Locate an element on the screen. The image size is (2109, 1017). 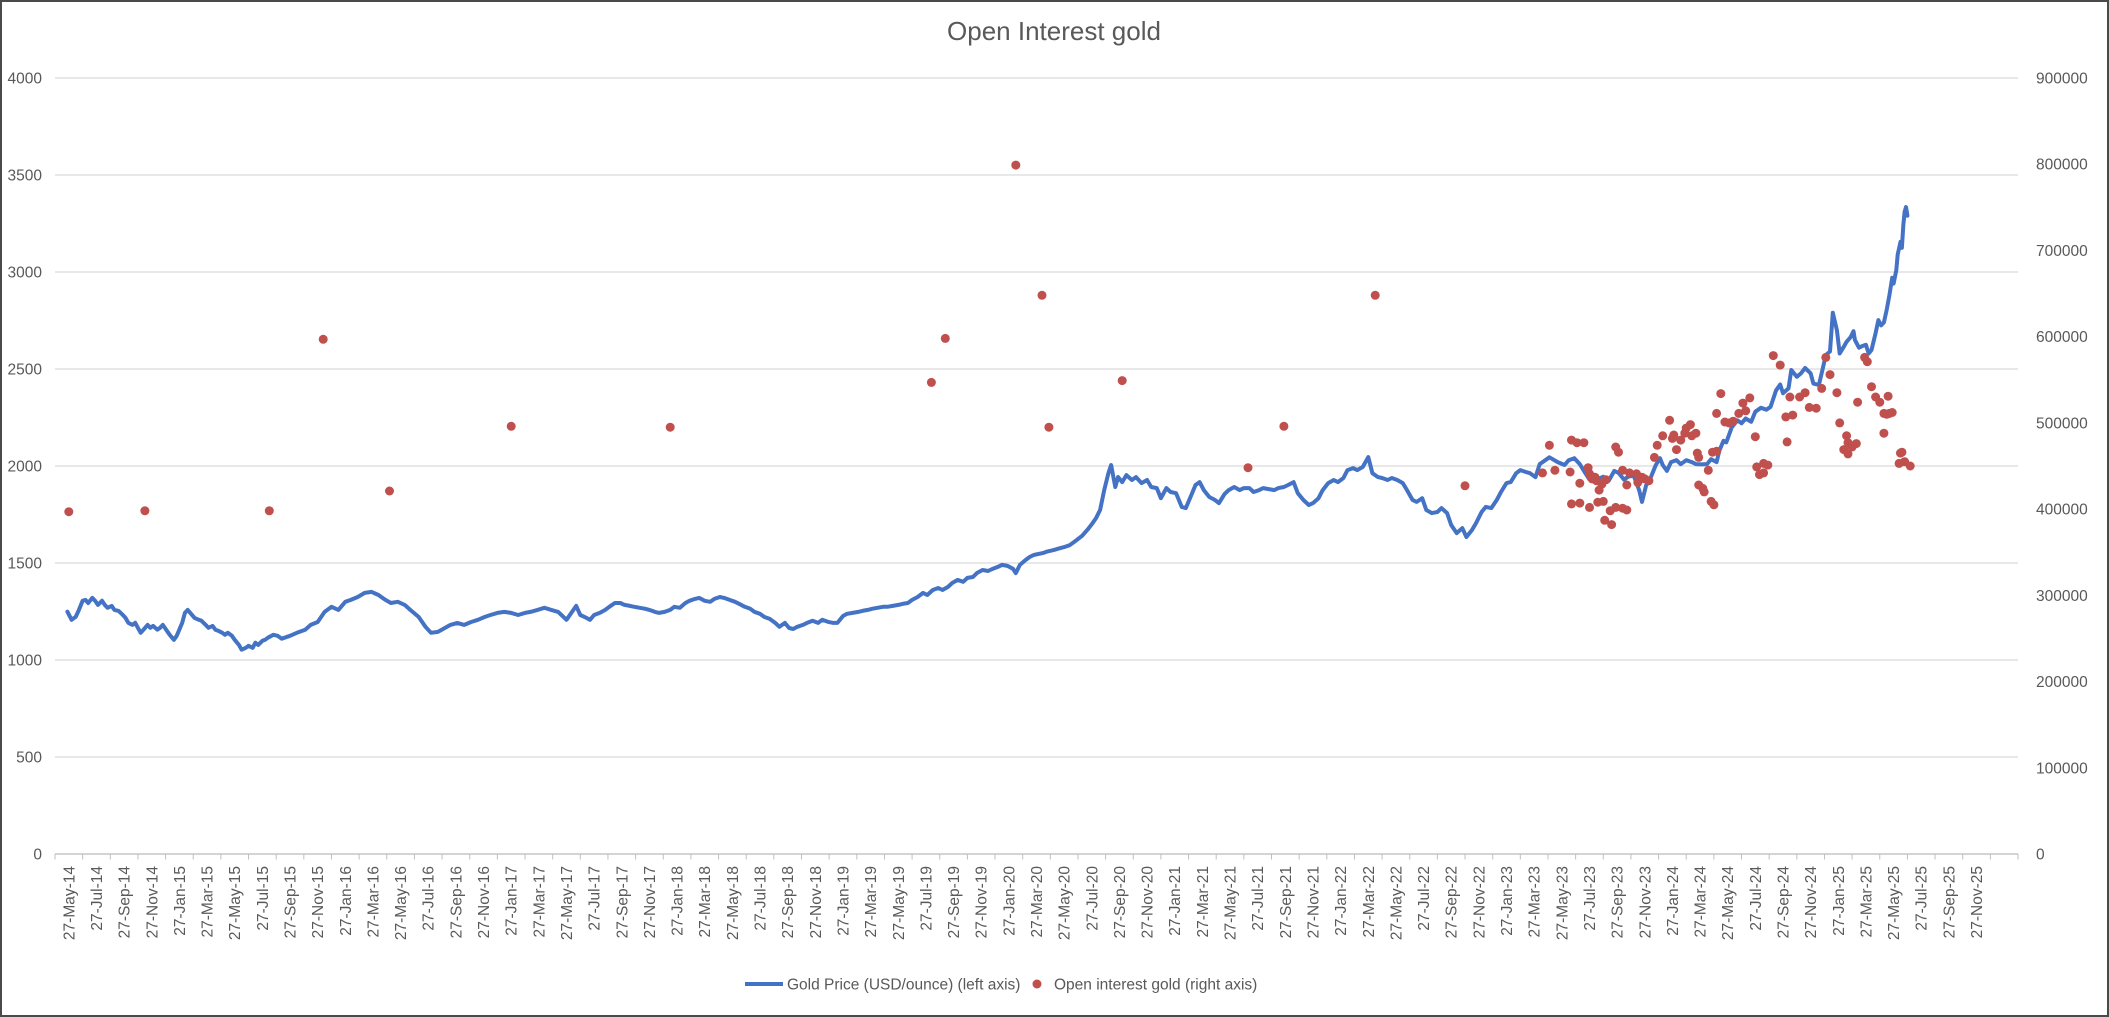
x-axis-label: 27-Sep-21 is located at coordinates (1286, 902).